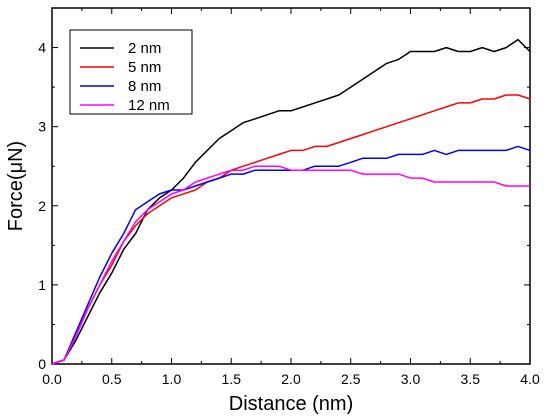  Describe the element at coordinates (291, 404) in the screenshot. I see `x-axis-title: Distance (nm)` at that location.